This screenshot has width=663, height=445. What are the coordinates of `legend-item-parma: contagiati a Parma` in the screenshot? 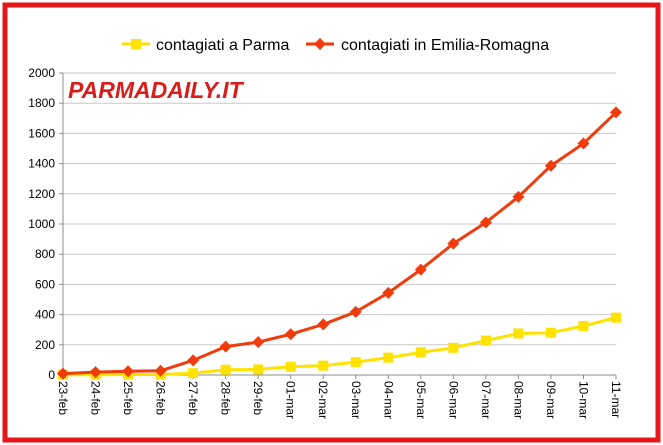 It's located at (206, 45).